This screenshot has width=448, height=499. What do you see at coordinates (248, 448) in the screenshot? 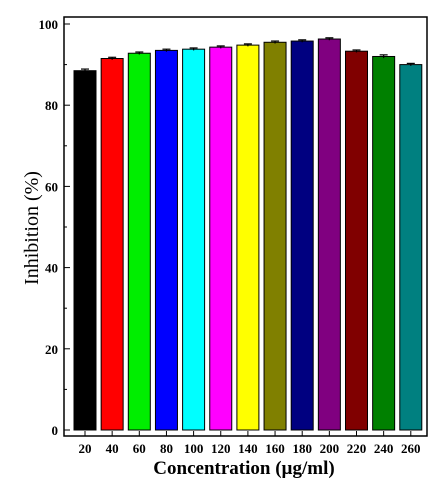
I see `x-tick-label: 140` at bounding box center [248, 448].